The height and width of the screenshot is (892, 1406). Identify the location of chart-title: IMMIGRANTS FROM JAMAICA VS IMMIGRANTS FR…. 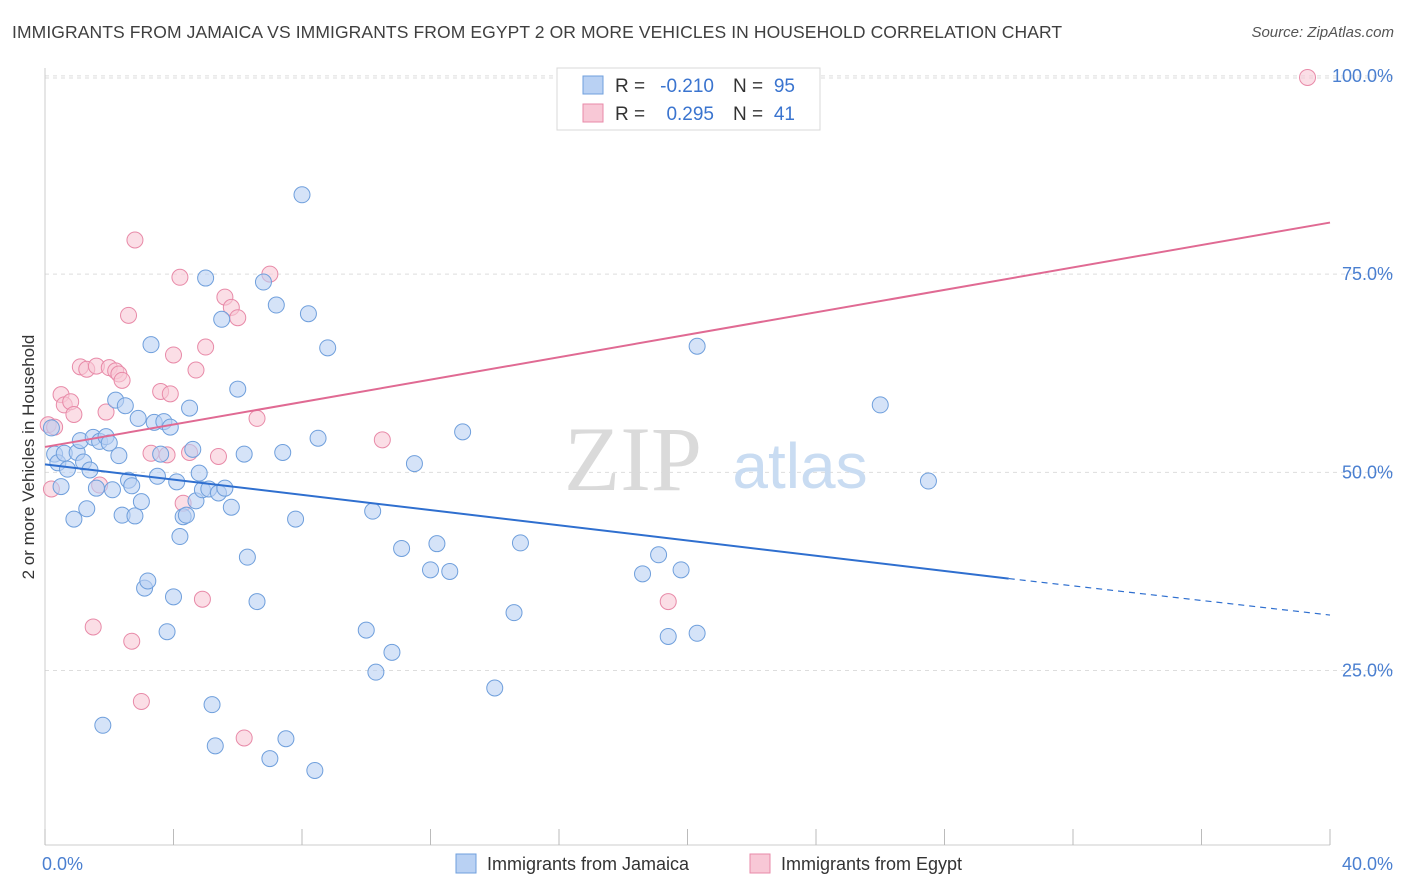
(537, 32).